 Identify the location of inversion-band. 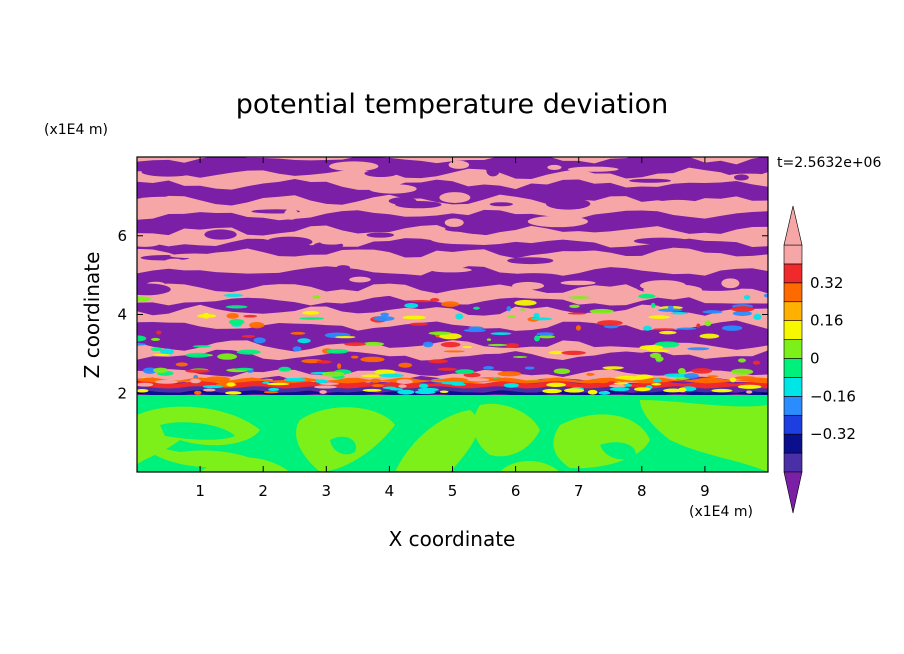
(452, 387).